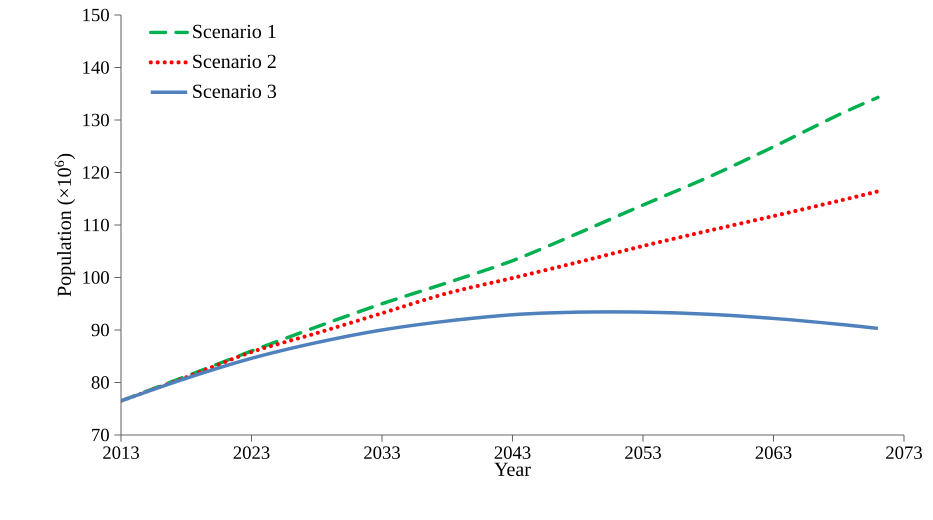 The image size is (933, 520). I want to click on y-tick-label: 150, so click(96, 15).